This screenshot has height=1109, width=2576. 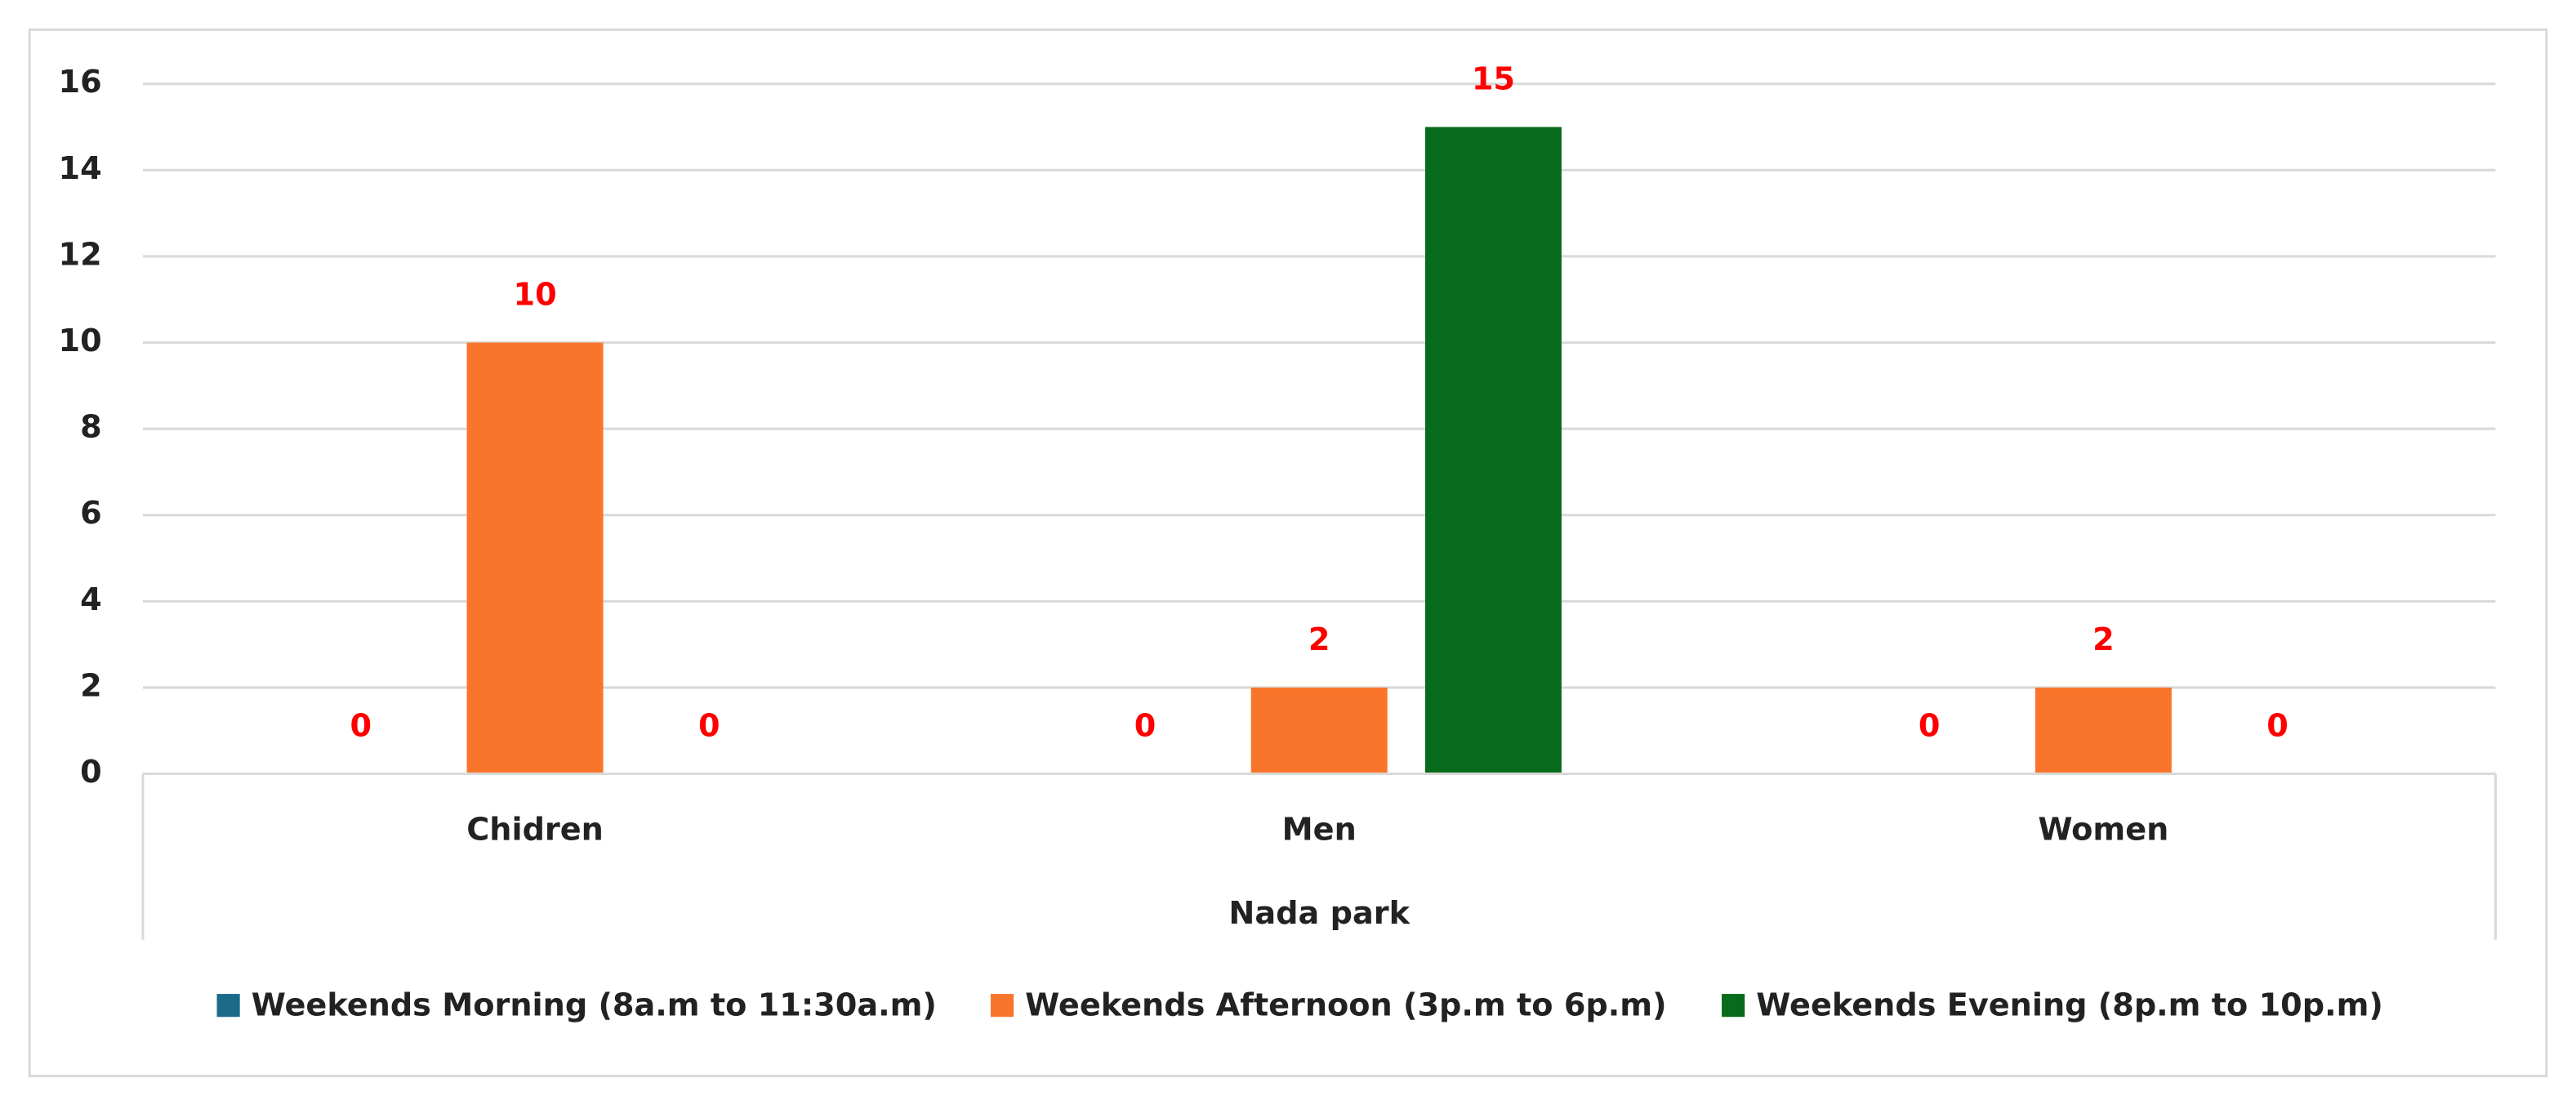 What do you see at coordinates (91, 428) in the screenshot?
I see `y-tick-label: 8` at bounding box center [91, 428].